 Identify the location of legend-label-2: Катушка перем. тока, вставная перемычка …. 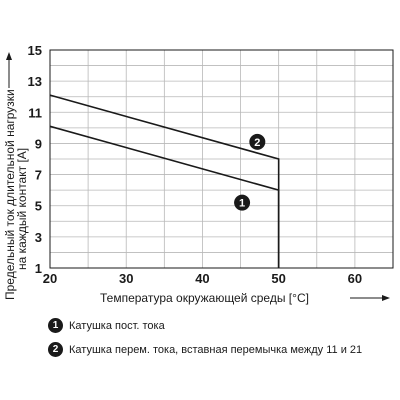
(216, 349).